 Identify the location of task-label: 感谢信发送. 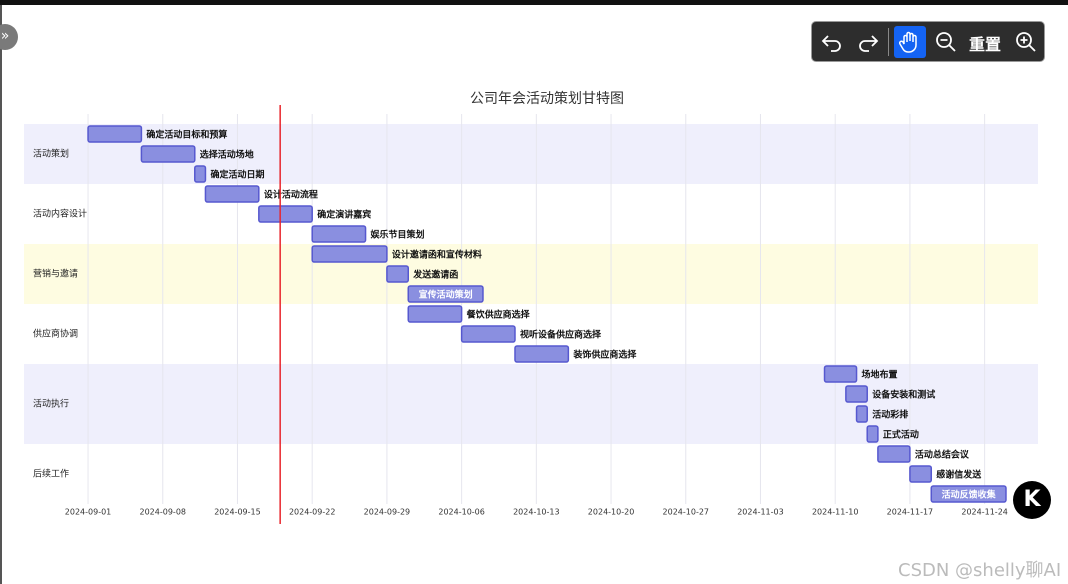
(959, 475).